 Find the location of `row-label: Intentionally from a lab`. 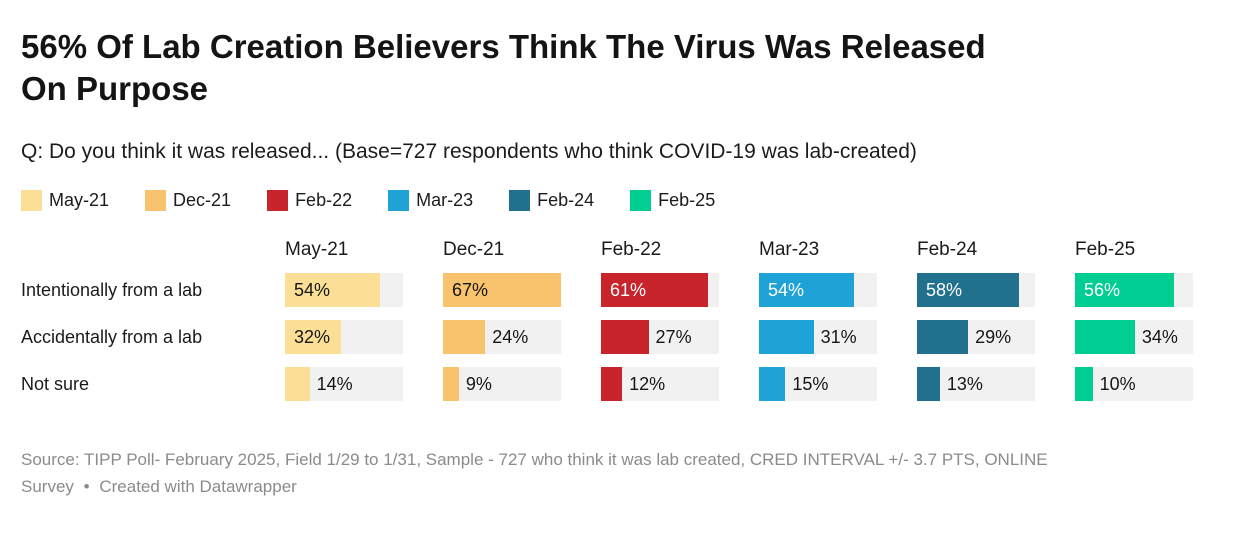

row-label: Intentionally from a lab is located at coordinates (112, 289).